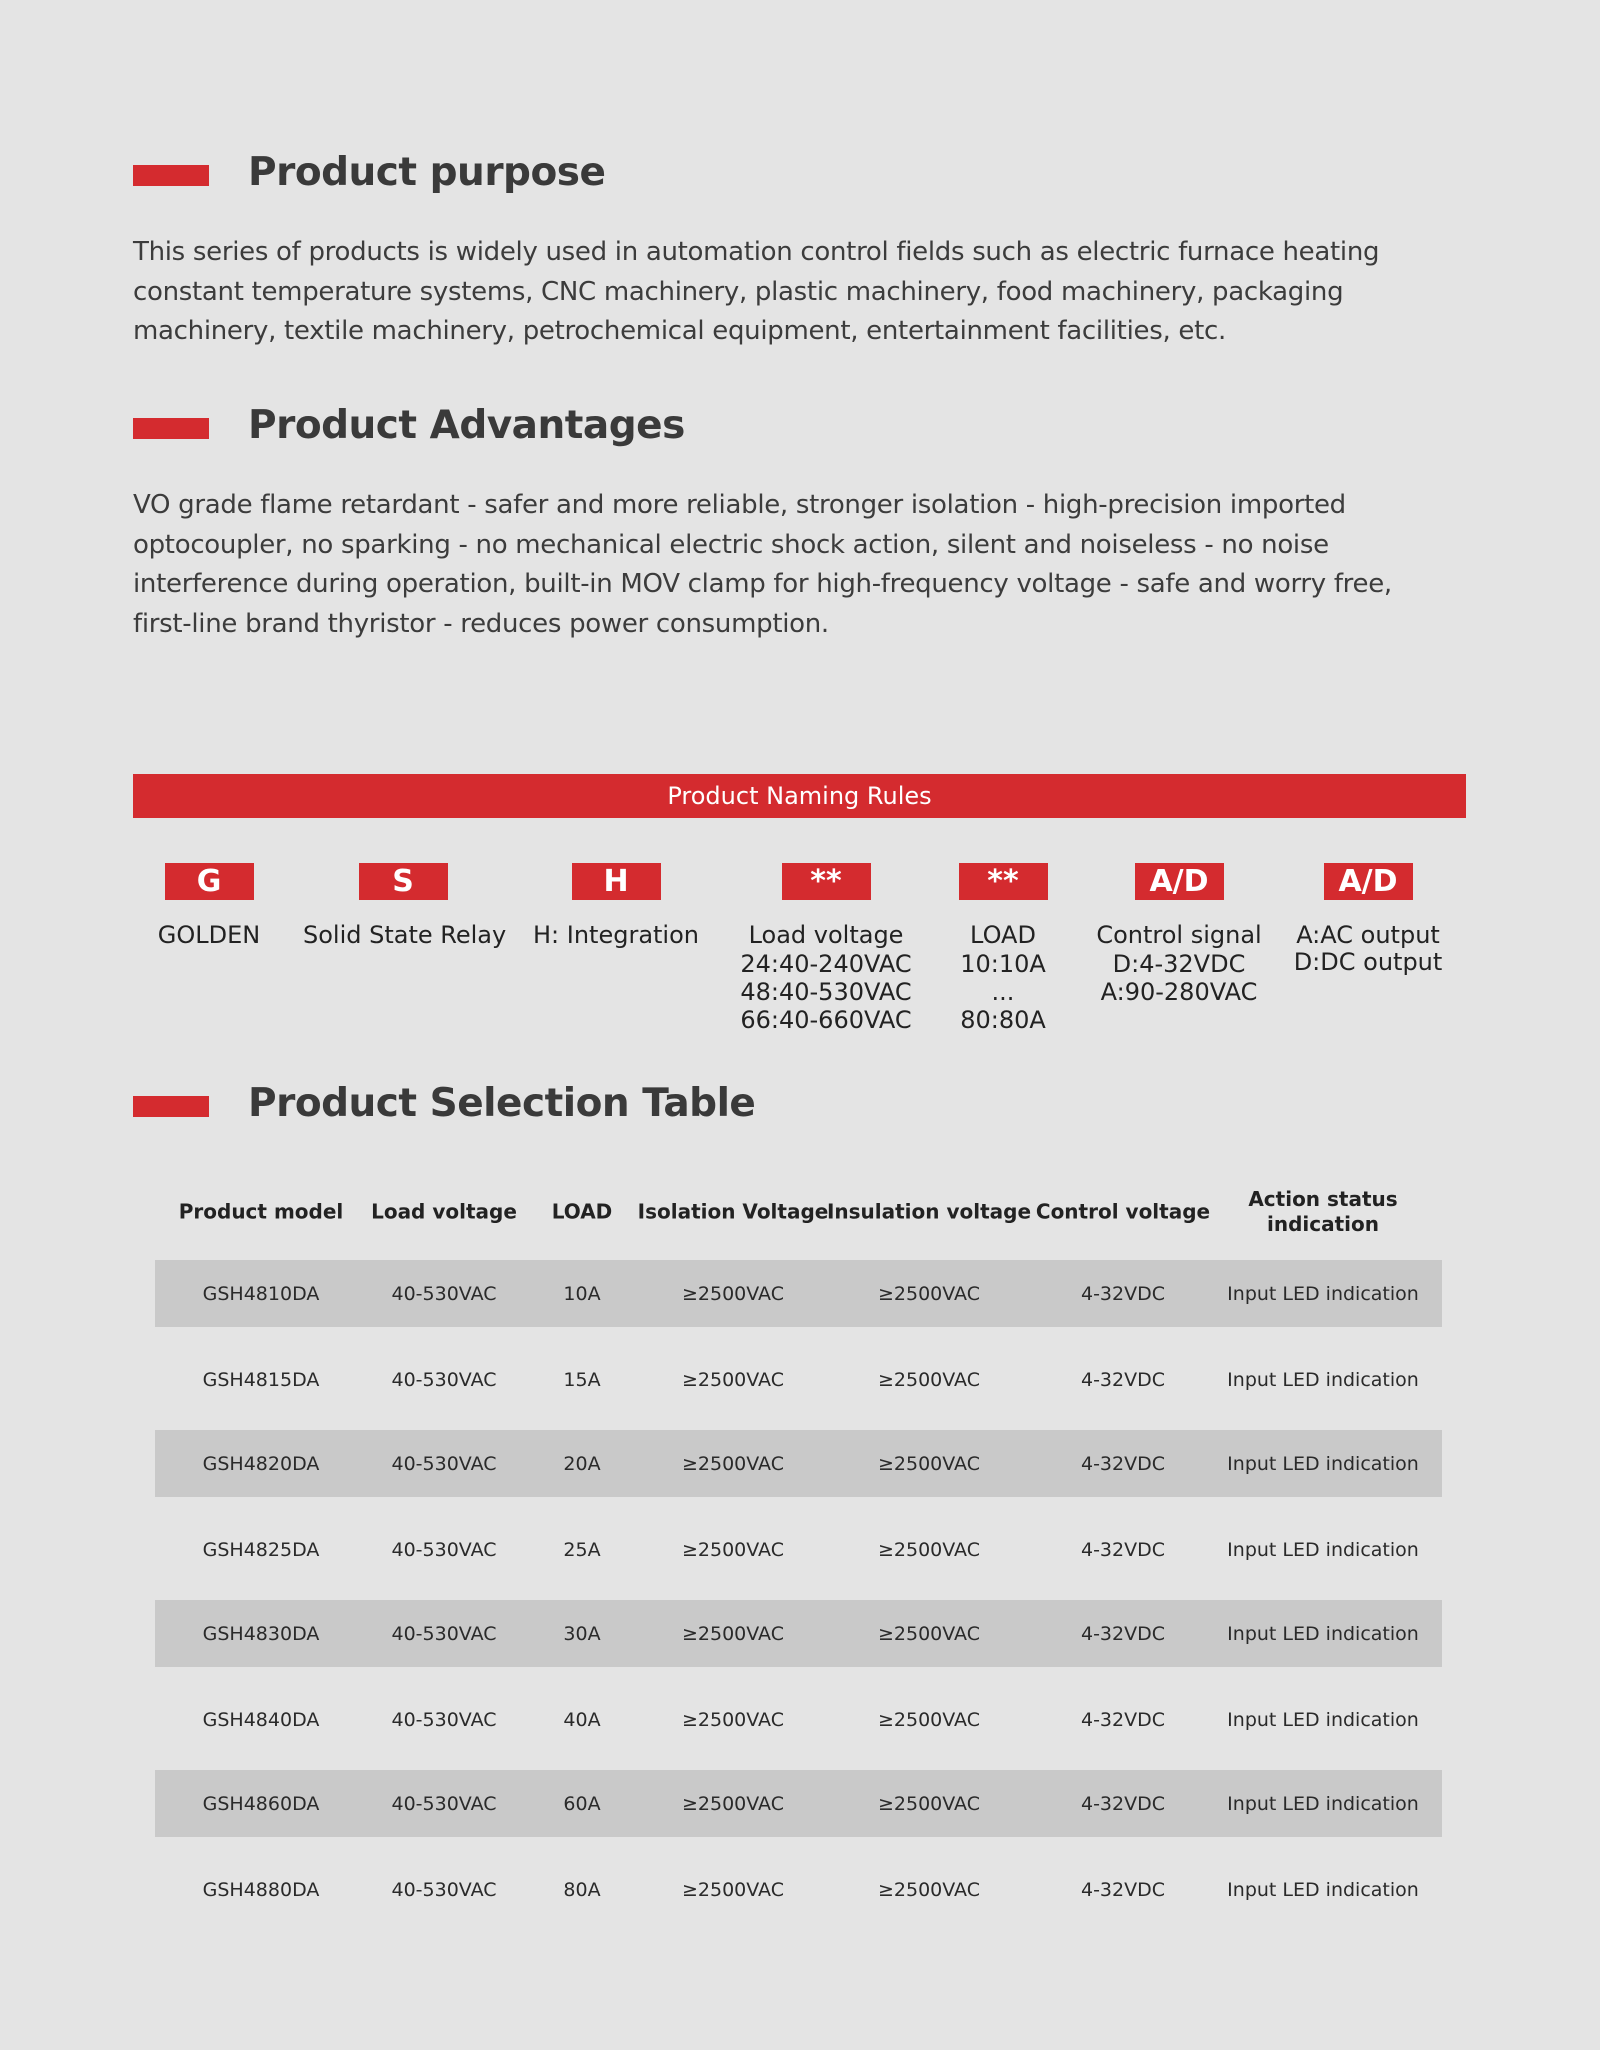 Image resolution: width=1600 pixels, height=2050 pixels. I want to click on column-header: Action status indication, so click(1322, 1212).